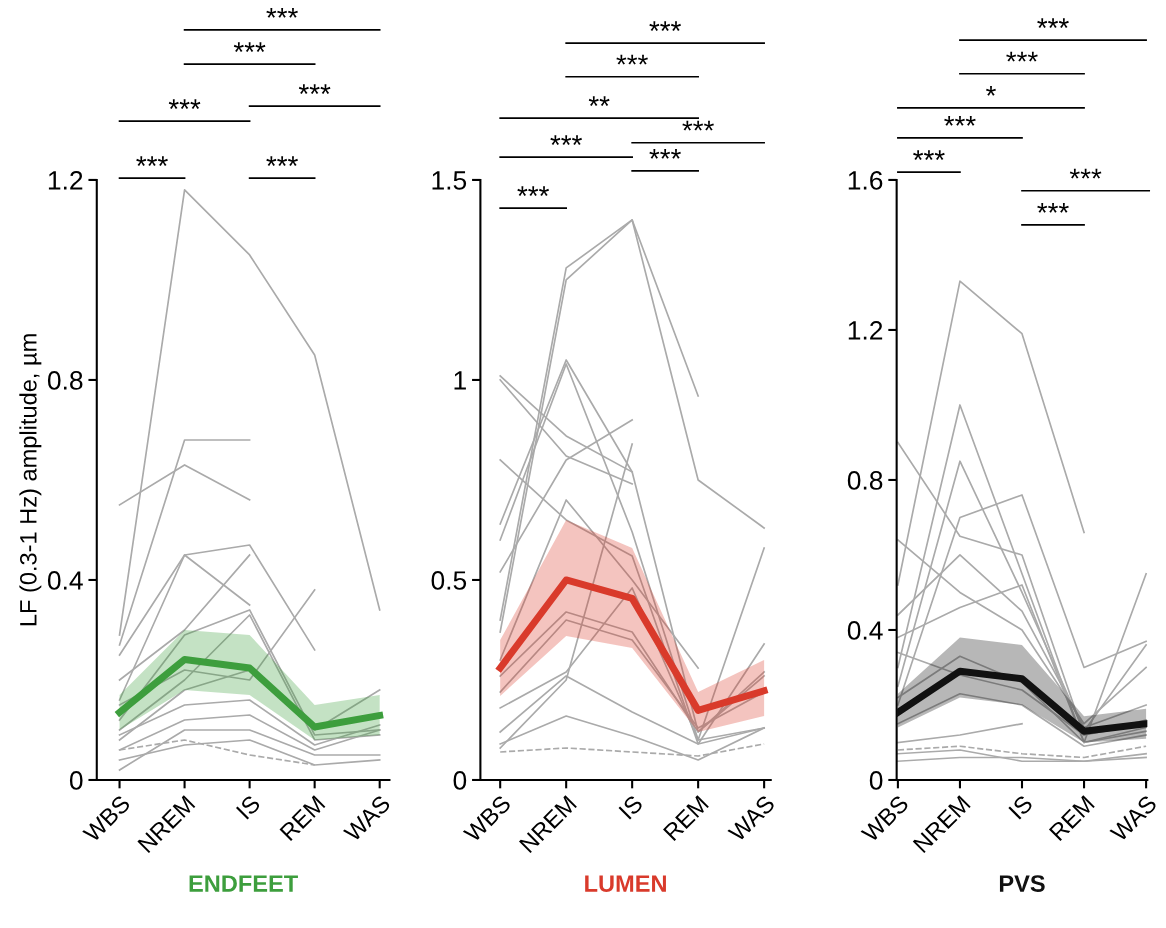  I want to click on y-tick-label: 1, so click(460, 380).